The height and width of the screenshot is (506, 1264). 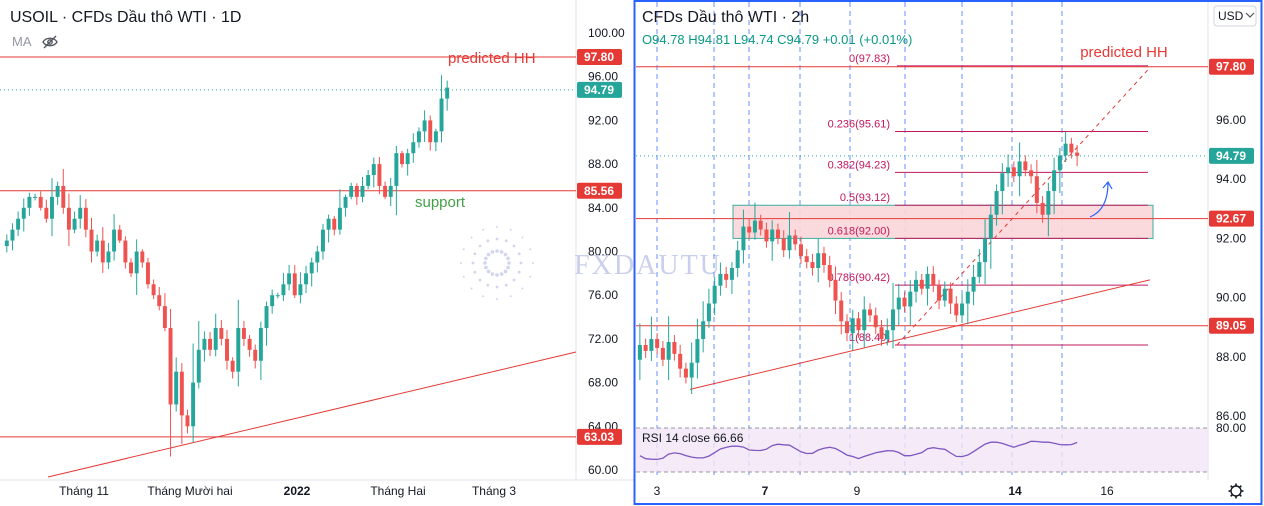 What do you see at coordinates (440, 202) in the screenshot?
I see `left-support-label: support` at bounding box center [440, 202].